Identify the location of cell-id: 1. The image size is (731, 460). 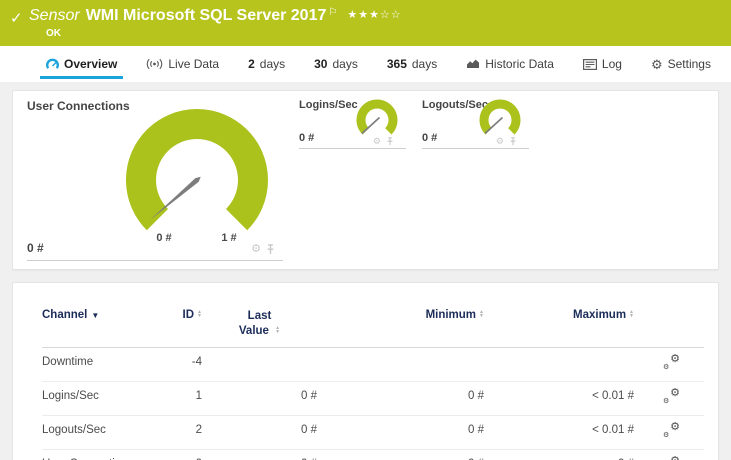
(198, 395).